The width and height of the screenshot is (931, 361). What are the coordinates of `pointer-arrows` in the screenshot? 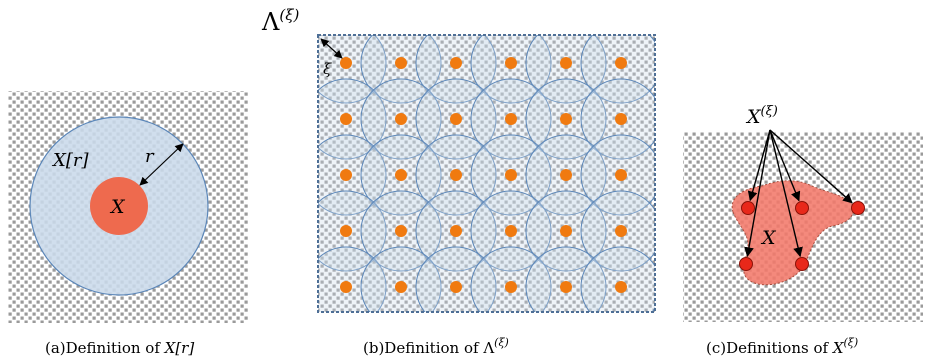 It's located at (798, 193).